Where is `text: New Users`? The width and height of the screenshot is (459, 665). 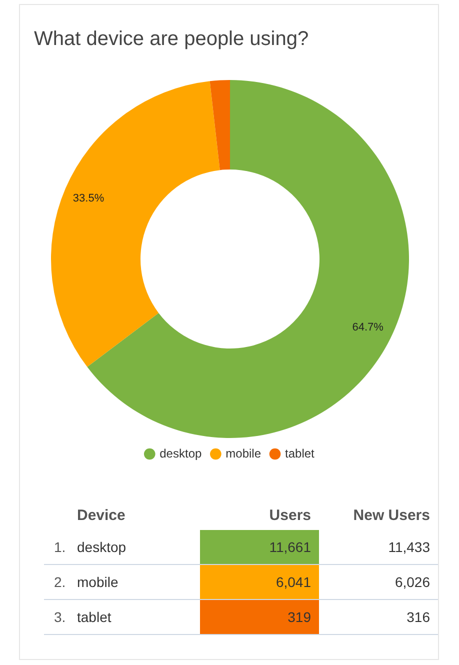
text: New Users is located at coordinates (391, 516).